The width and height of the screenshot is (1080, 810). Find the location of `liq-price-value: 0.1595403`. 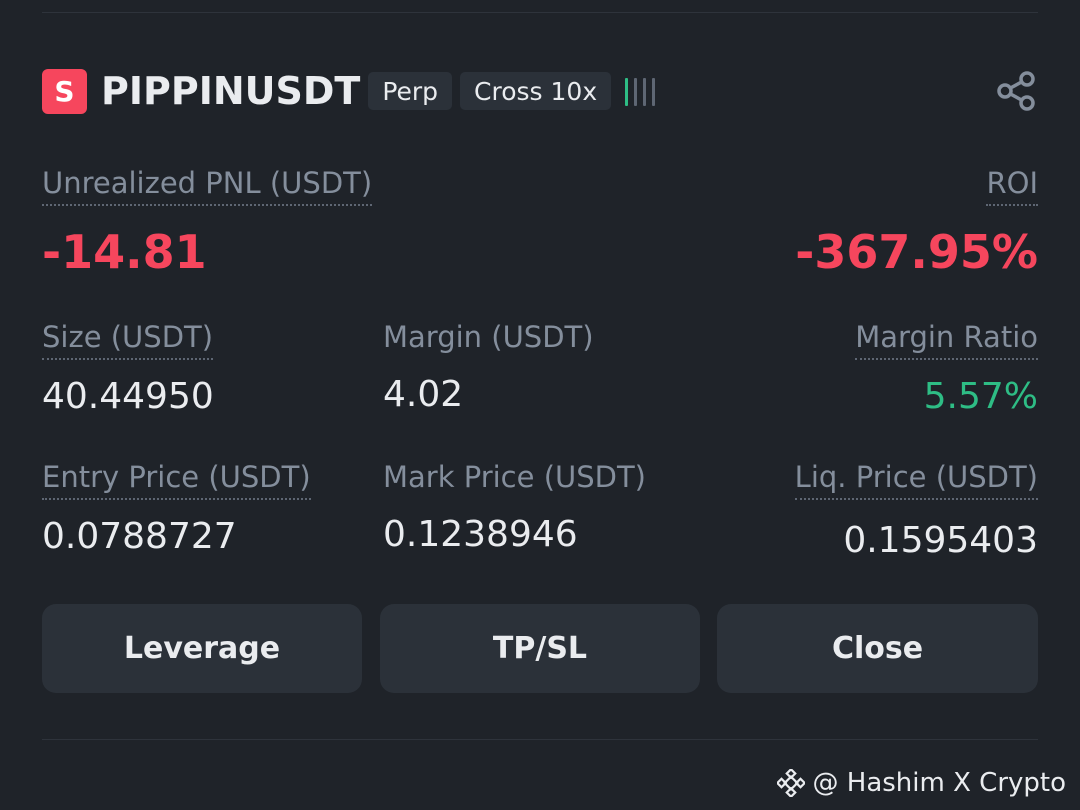

liq-price-value: 0.1595403 is located at coordinates (940, 540).